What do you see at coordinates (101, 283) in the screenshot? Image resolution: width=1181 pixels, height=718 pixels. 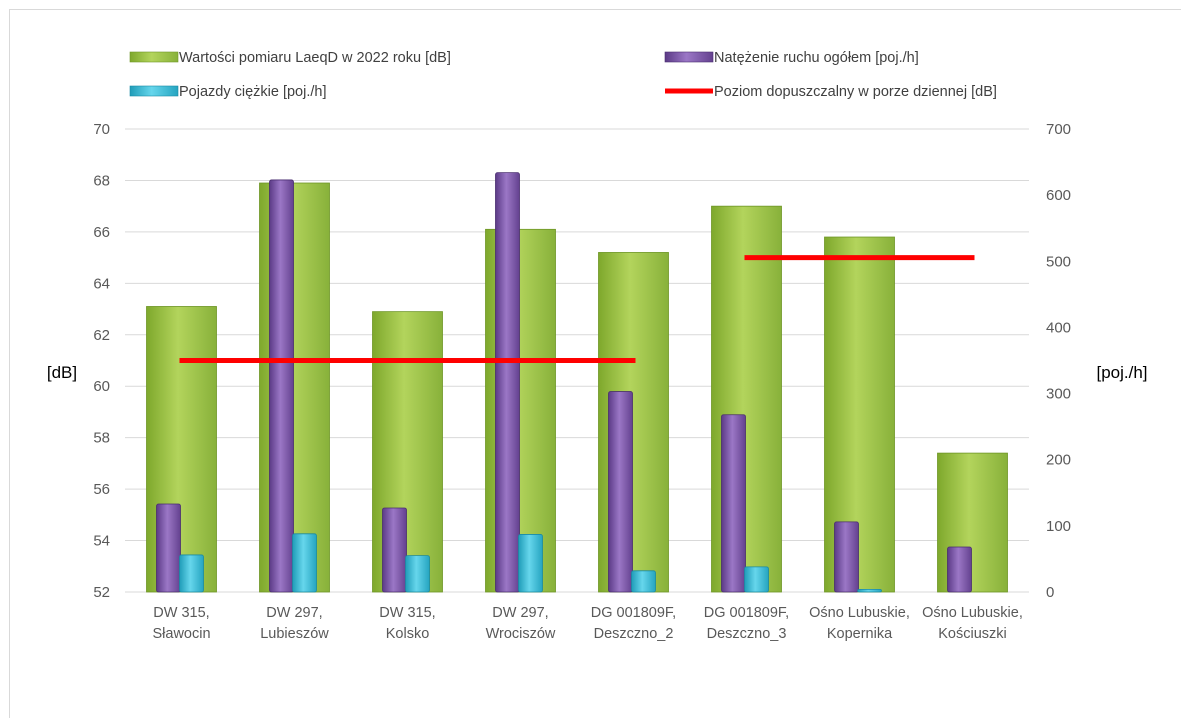 I see `y-left-tick-label: 64` at bounding box center [101, 283].